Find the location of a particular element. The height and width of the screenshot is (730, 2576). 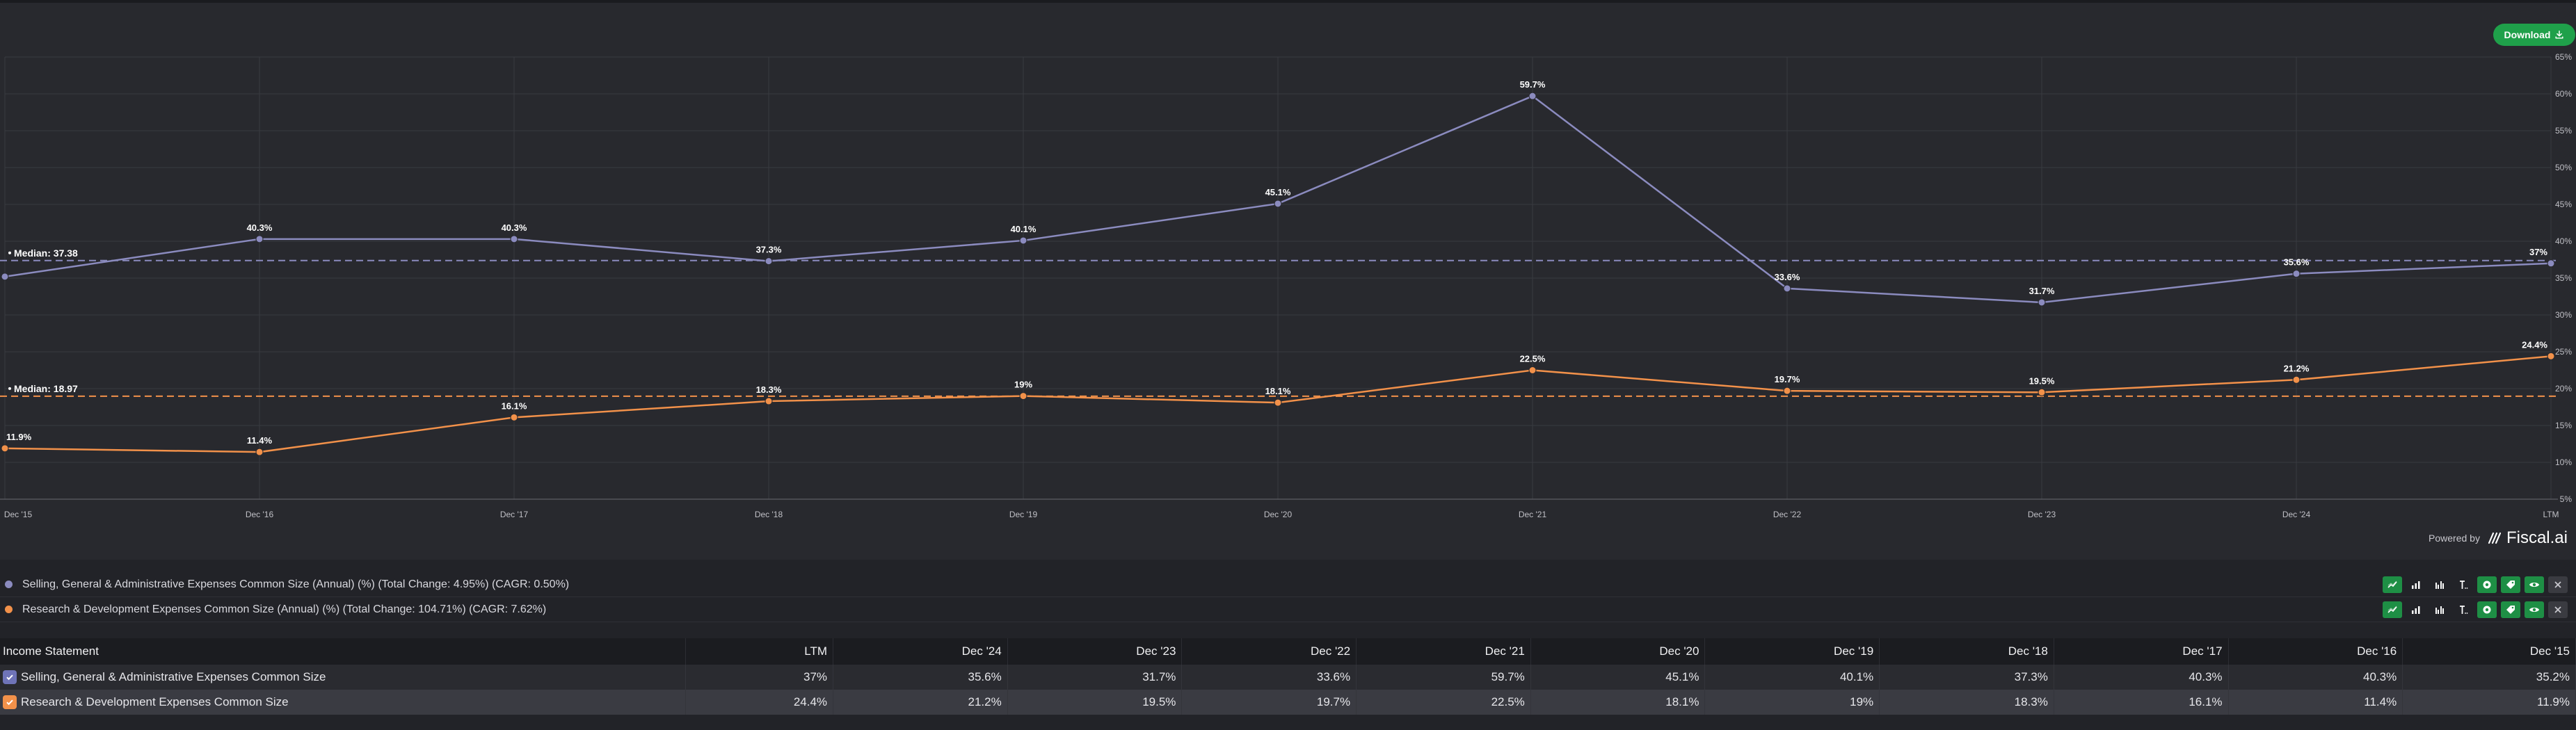

download-label: Download is located at coordinates (2527, 34).